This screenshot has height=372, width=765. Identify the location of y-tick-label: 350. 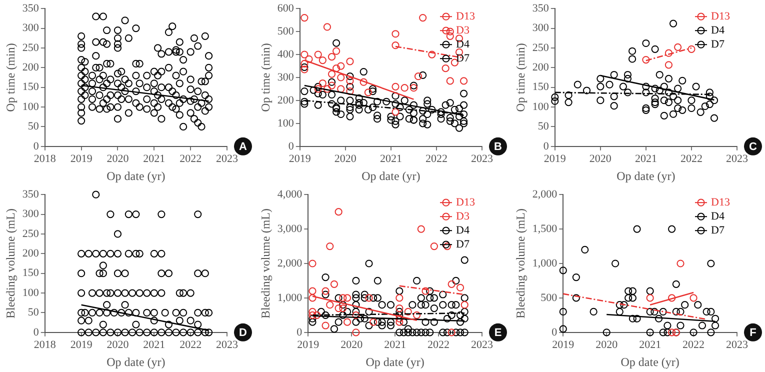
(31, 194).